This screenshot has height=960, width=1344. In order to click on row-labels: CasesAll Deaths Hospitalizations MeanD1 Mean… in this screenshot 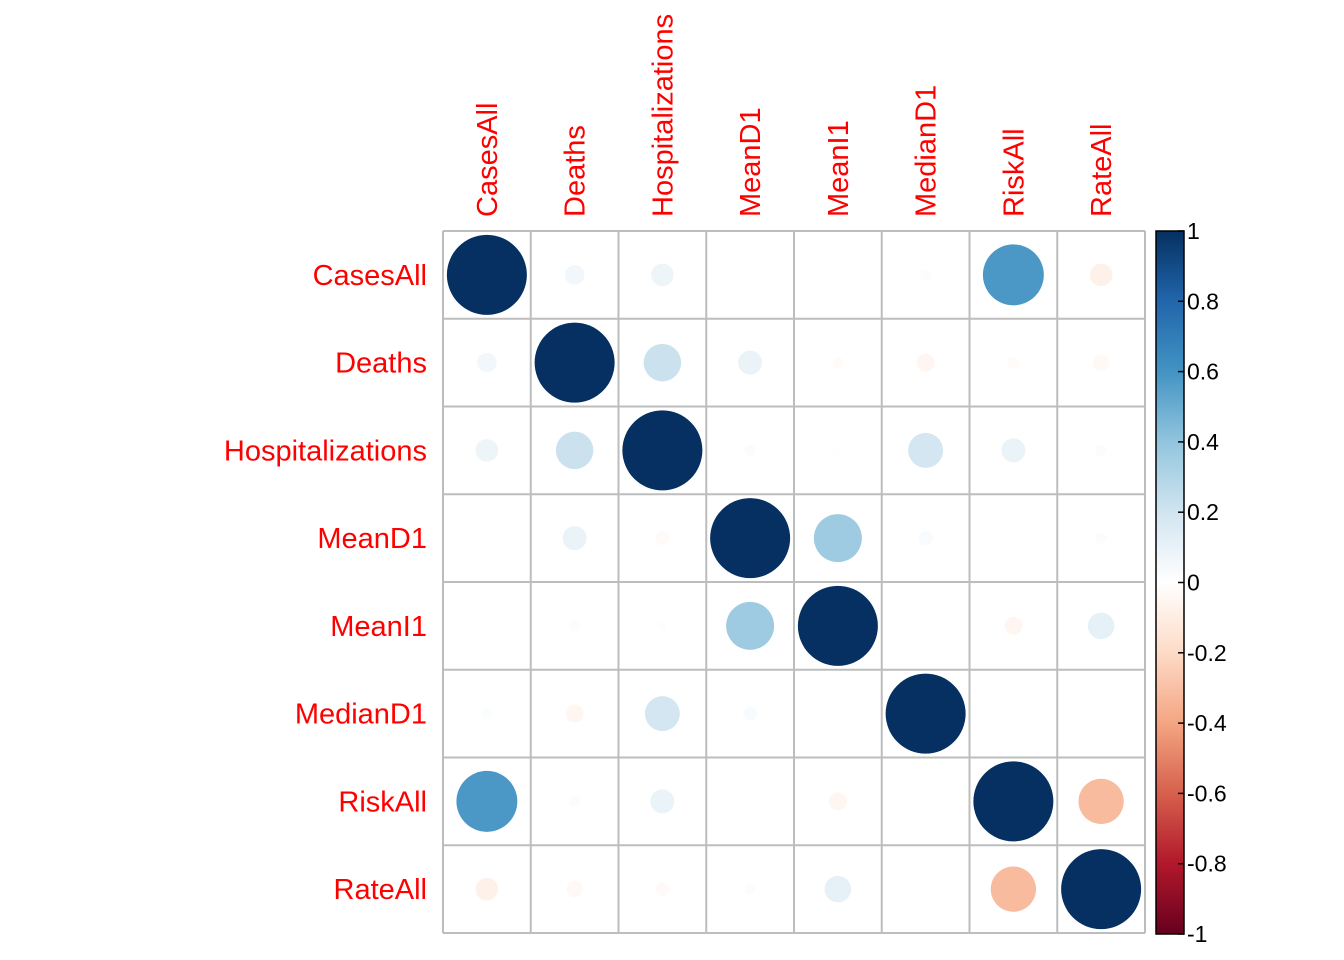, I will do `click(325, 583)`.